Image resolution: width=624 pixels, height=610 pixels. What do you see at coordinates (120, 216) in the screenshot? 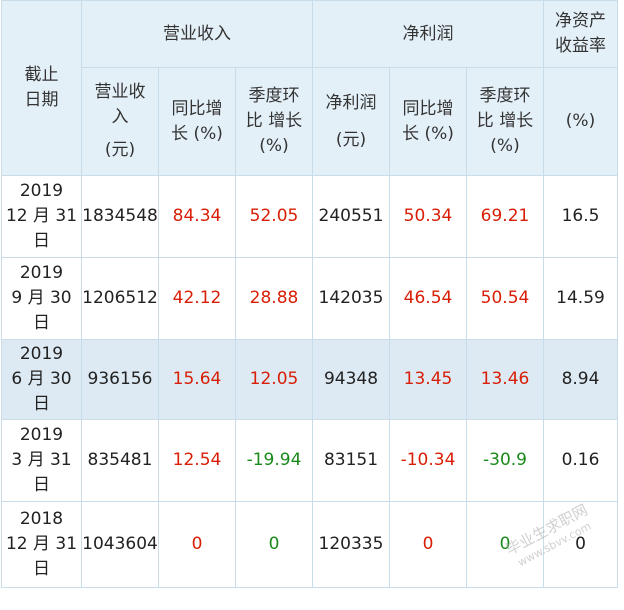
I see `cell-revenue: 1834548` at bounding box center [120, 216].